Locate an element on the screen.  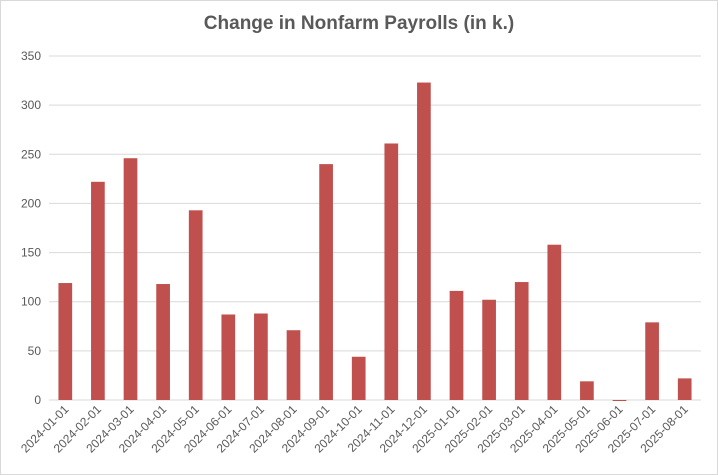
chart-title: Change in Nonfarm Payrolls (in k.) is located at coordinates (359, 23).